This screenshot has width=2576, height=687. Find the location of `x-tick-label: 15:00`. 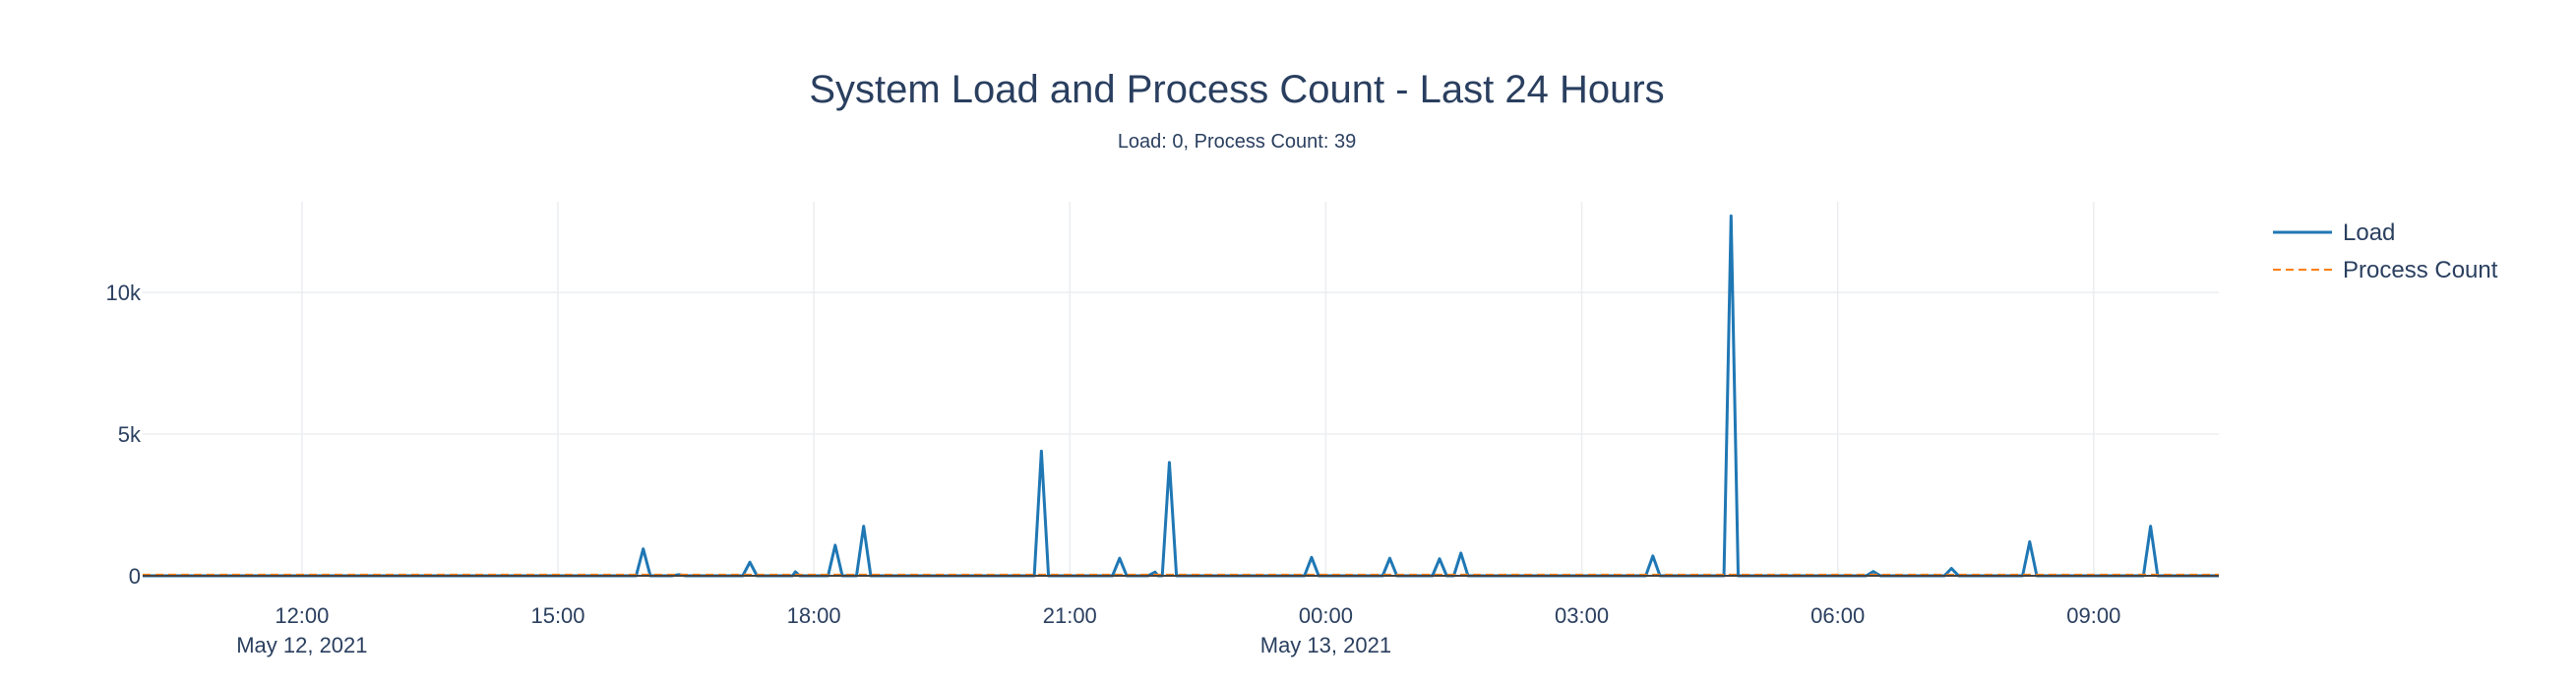

x-tick-label: 15:00 is located at coordinates (557, 615).